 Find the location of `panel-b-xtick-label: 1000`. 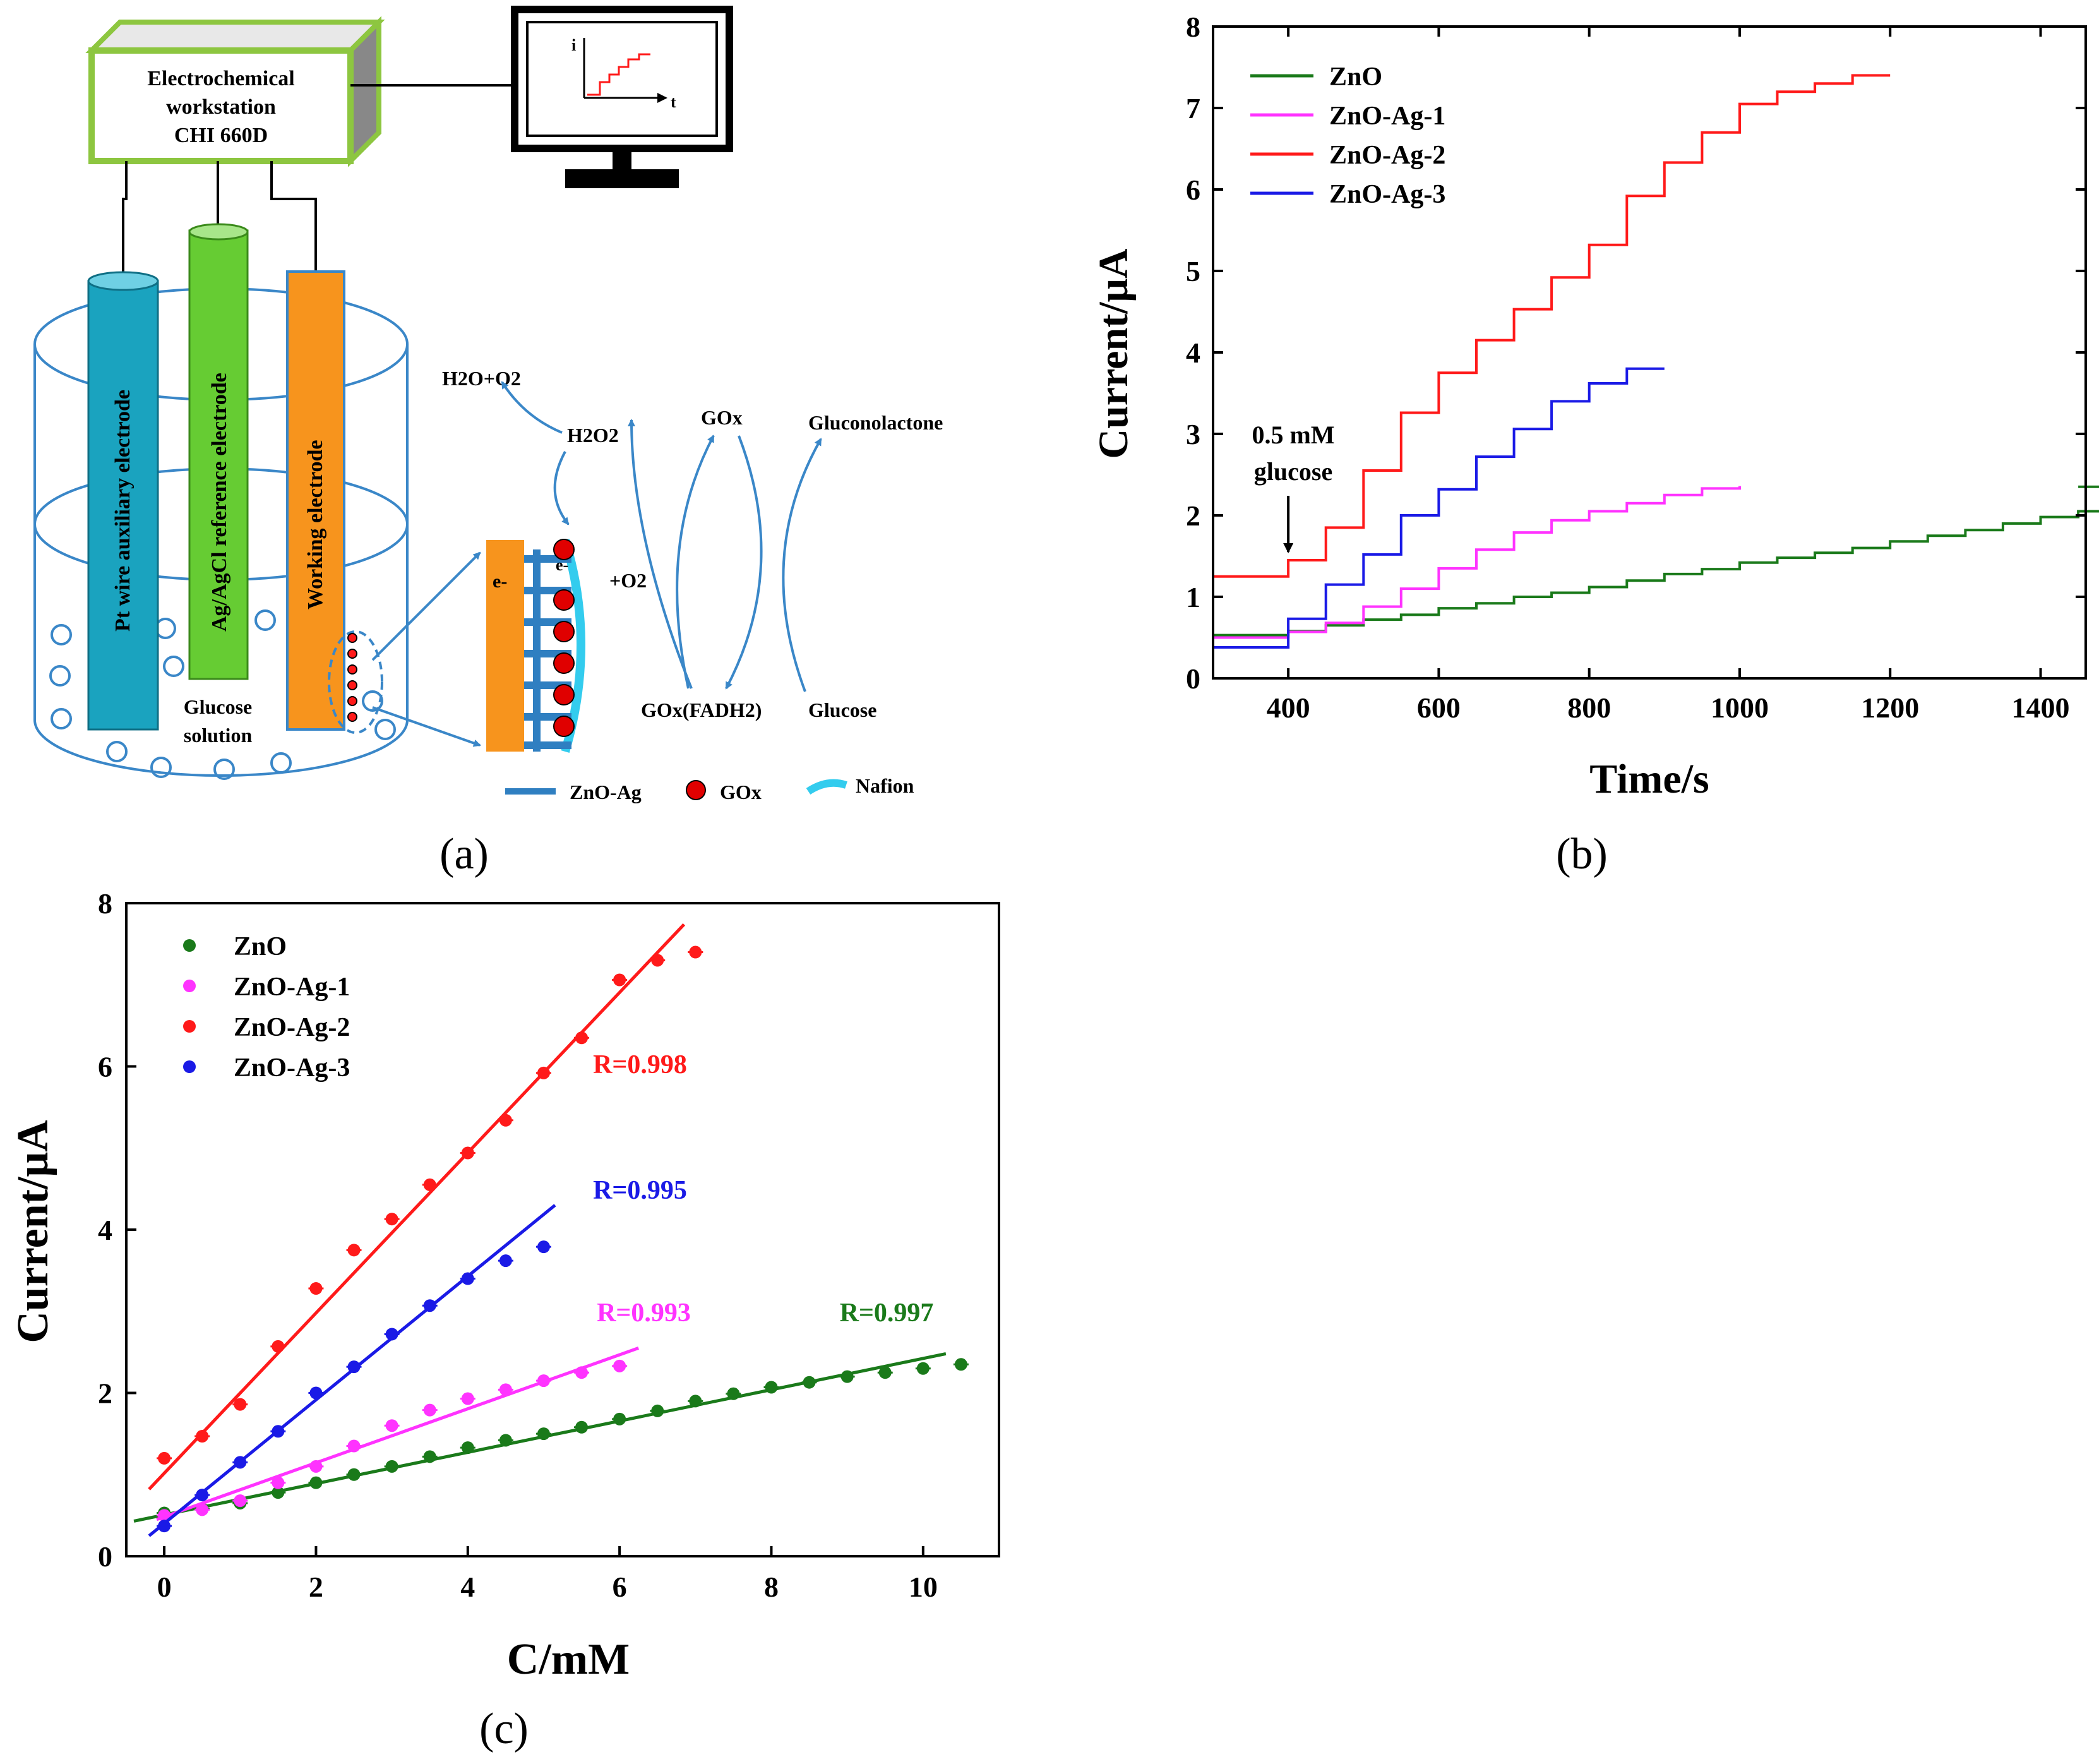

panel-b-xtick-label: 1000 is located at coordinates (1740, 708).